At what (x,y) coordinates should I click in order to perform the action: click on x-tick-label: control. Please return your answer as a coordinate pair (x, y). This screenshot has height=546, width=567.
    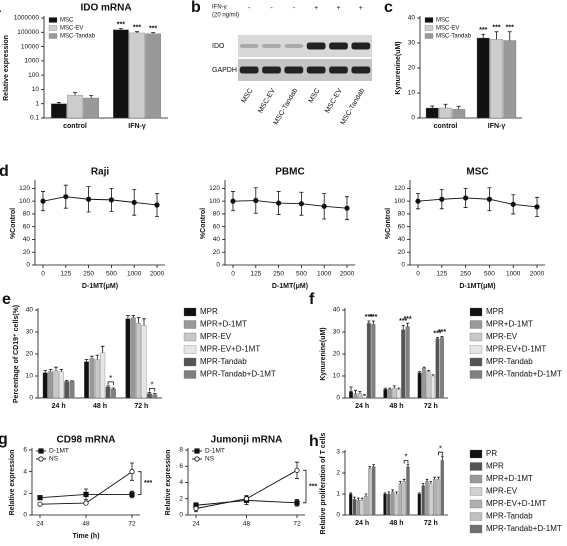
    Looking at the image, I should click on (446, 126).